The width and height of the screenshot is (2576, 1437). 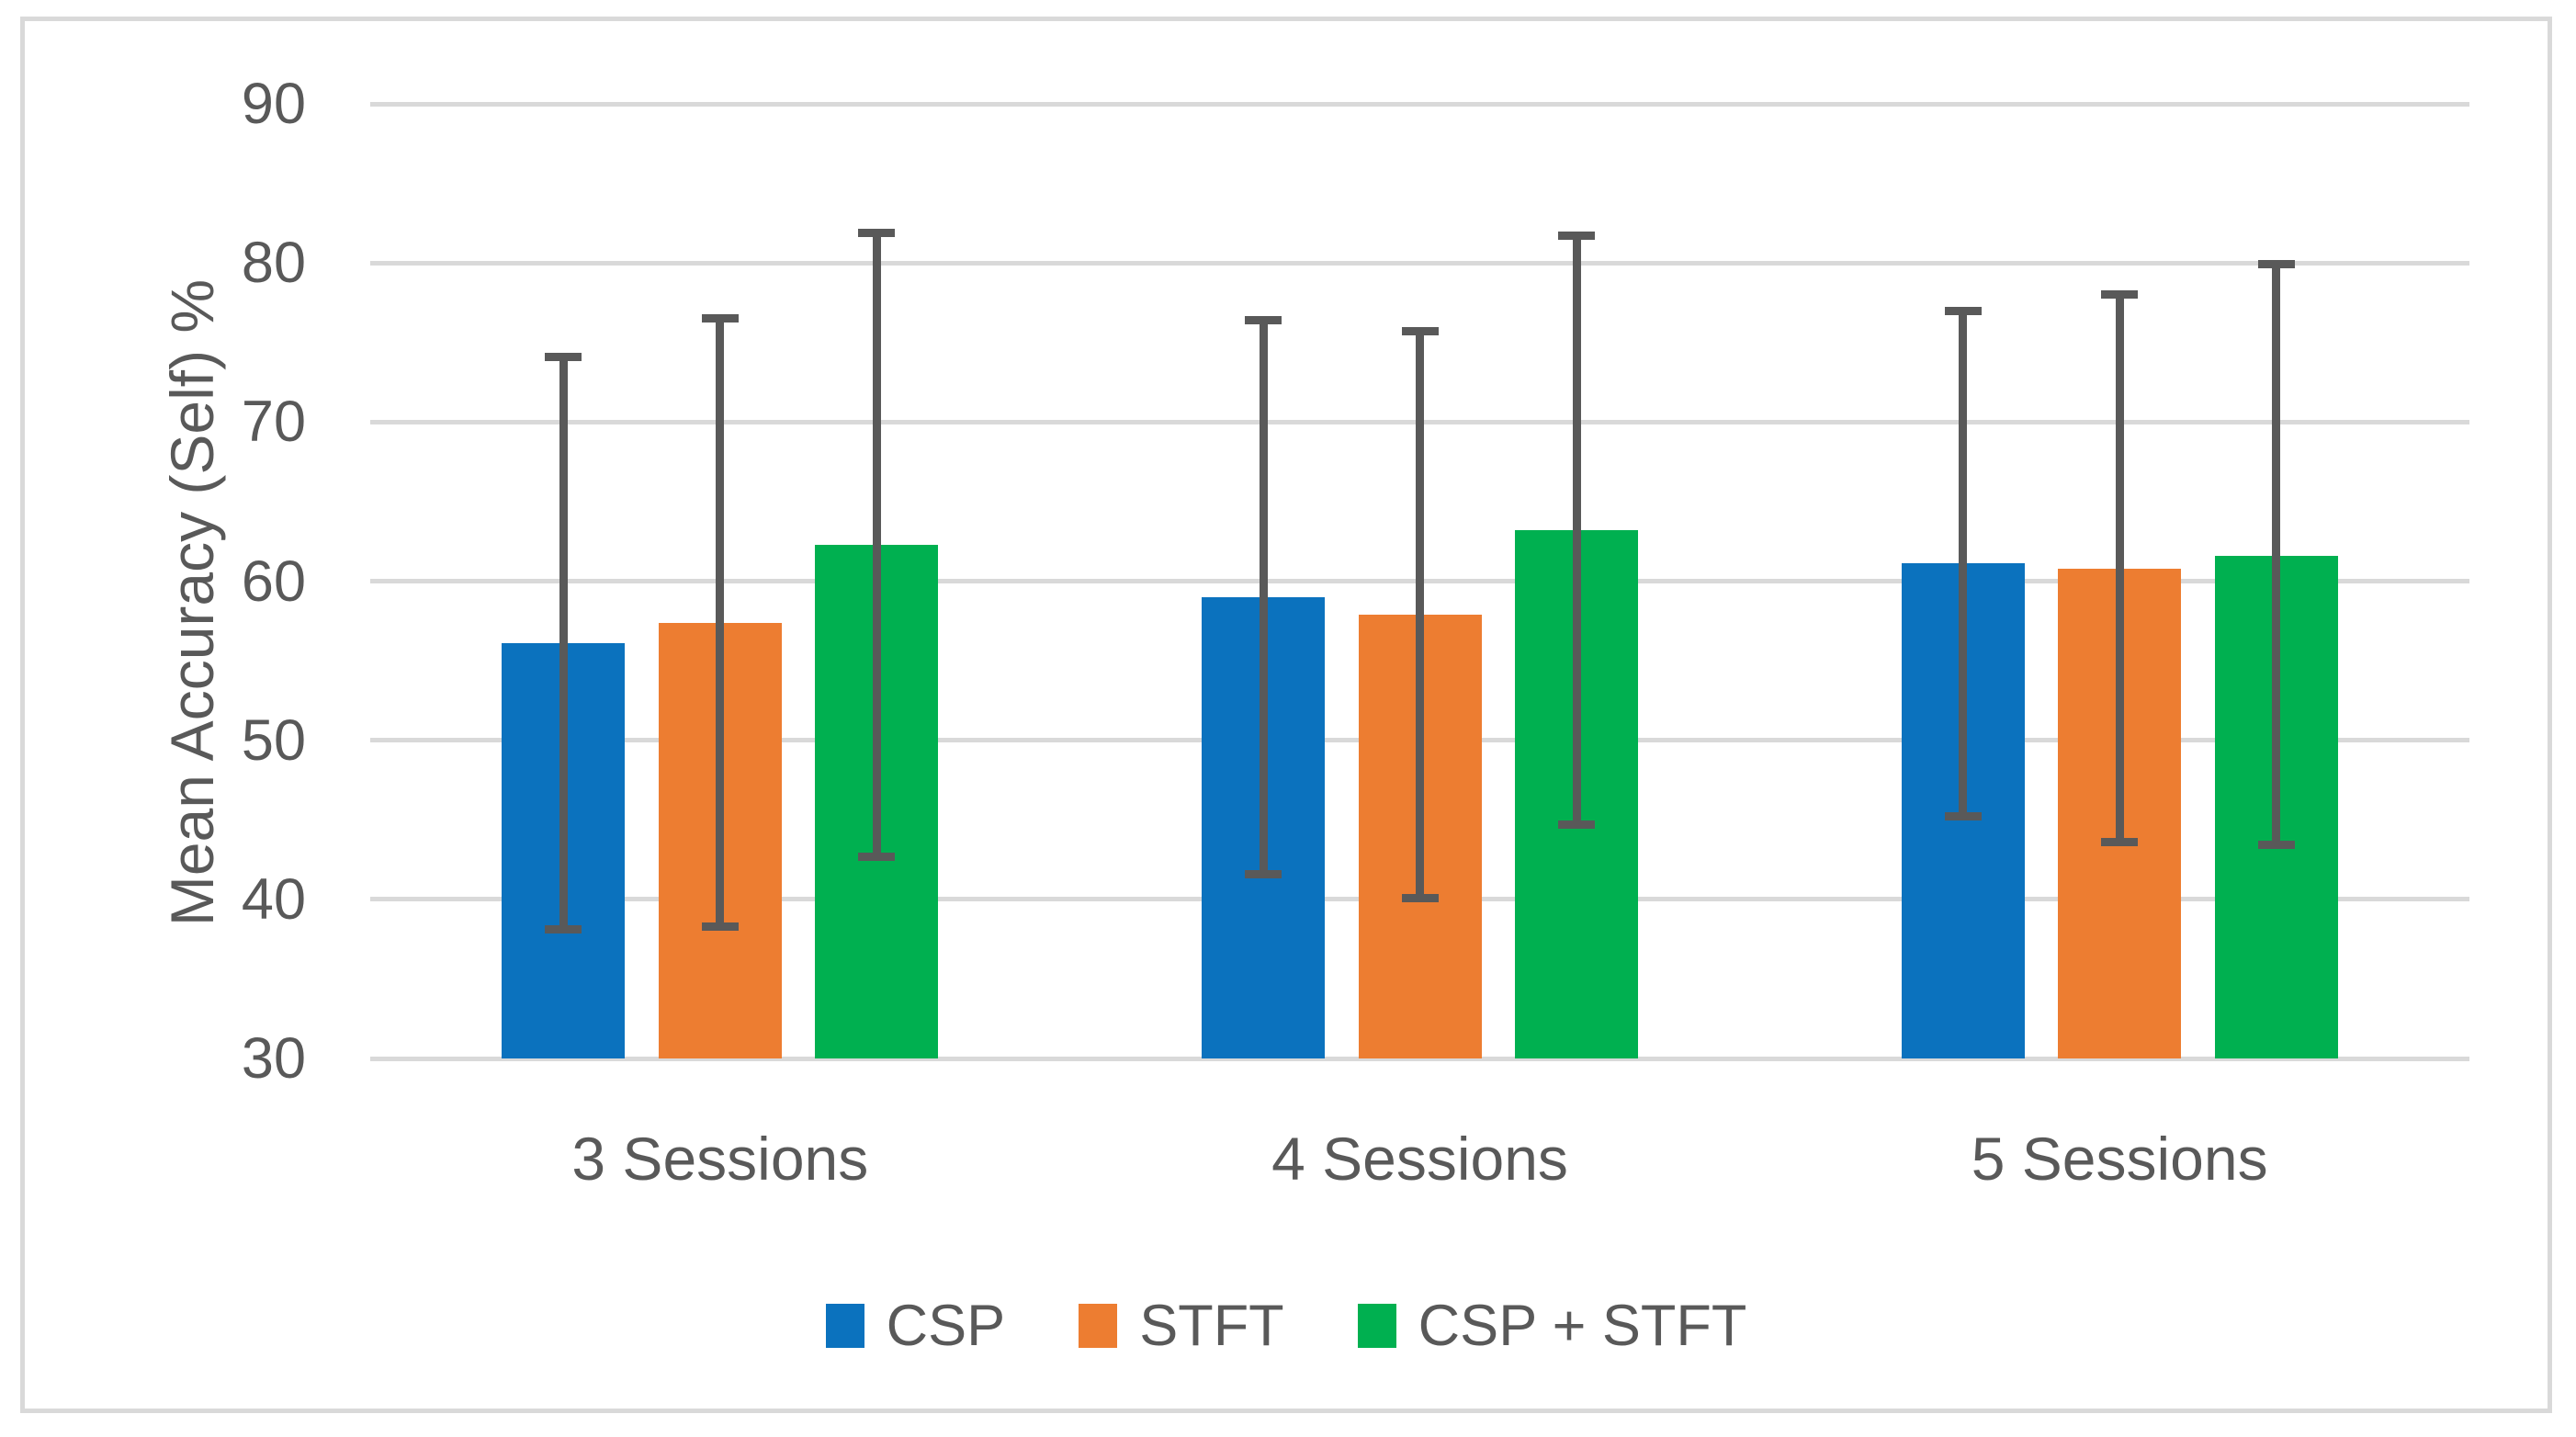 What do you see at coordinates (273, 1058) in the screenshot?
I see `y-tick-label-30: 30` at bounding box center [273, 1058].